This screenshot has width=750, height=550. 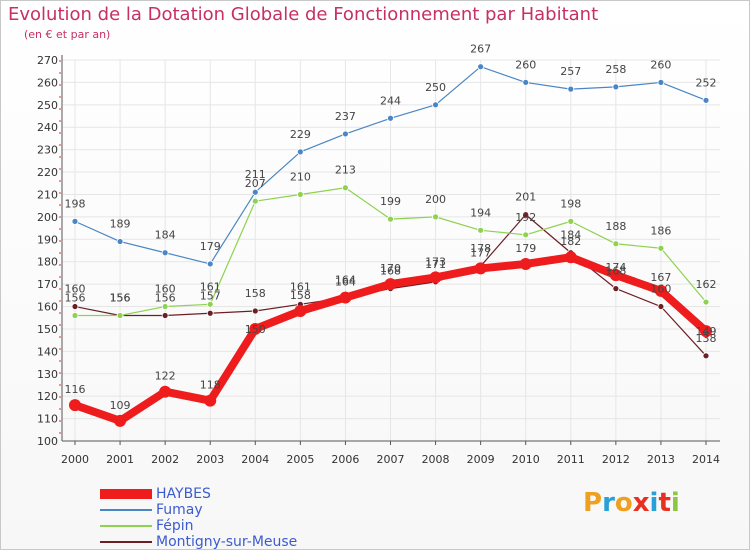 I want to click on data-label-fepin: 161, so click(x=210, y=286).